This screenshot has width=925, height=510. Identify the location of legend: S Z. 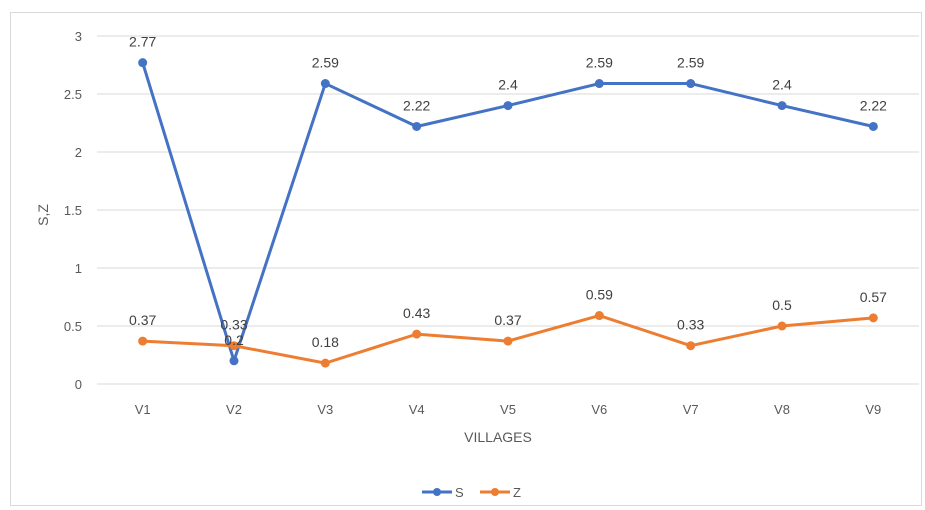
(471, 492).